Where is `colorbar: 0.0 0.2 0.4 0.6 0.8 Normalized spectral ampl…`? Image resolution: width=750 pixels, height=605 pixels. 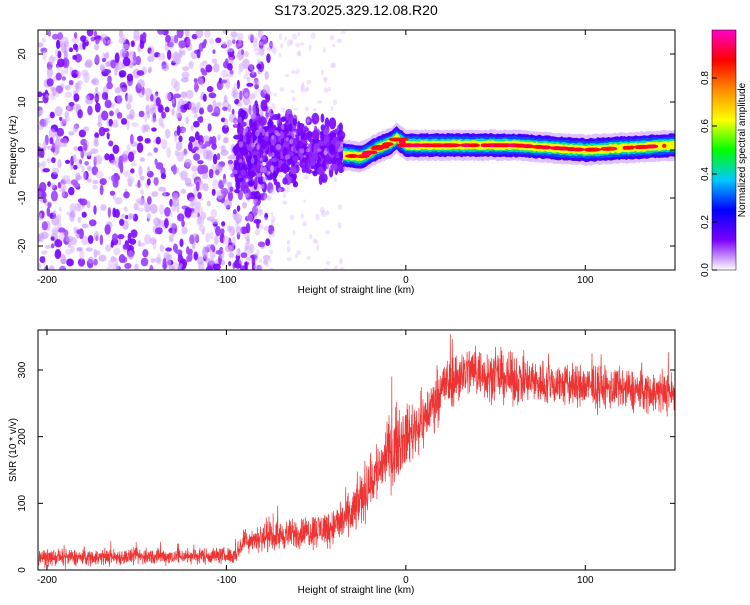
colorbar: 0.0 0.2 0.4 0.6 0.8 Normalized spectral ampl… is located at coordinates (724, 153).